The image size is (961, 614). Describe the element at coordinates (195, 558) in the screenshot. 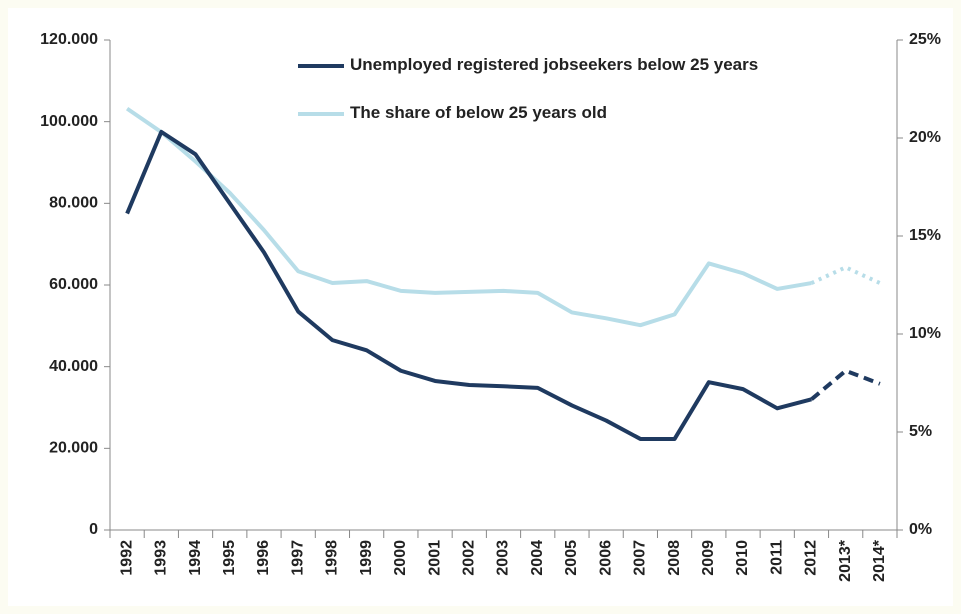

I see `x-tick-label: 1994` at that location.